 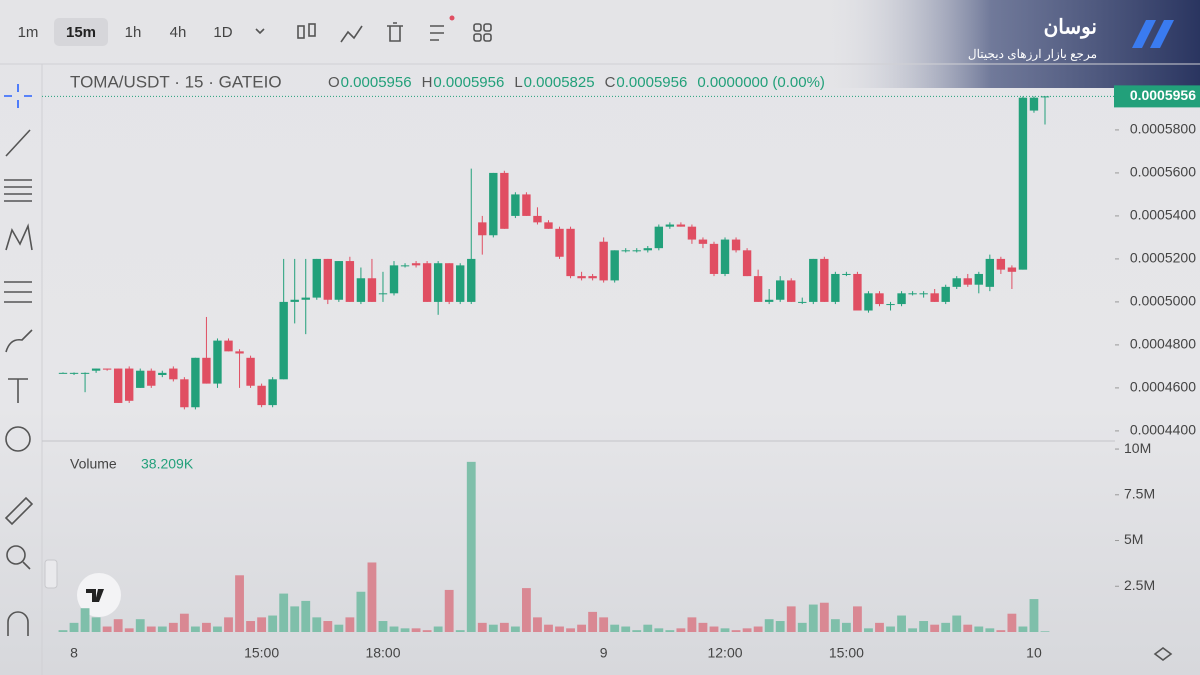 I want to click on magnet-tool, so click(x=18, y=623).